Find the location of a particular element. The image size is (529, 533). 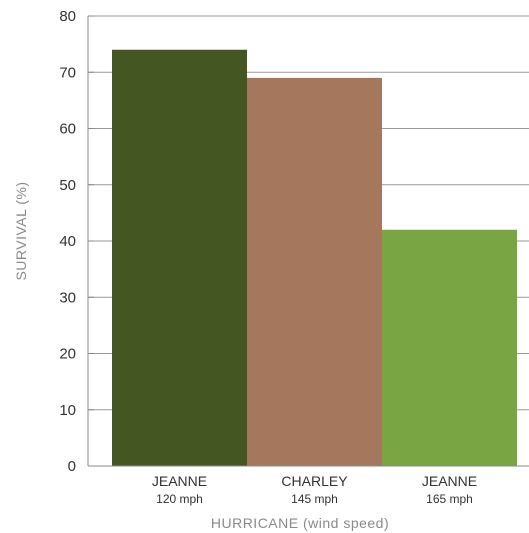

x-category-label: CHARLEY is located at coordinates (314, 481).